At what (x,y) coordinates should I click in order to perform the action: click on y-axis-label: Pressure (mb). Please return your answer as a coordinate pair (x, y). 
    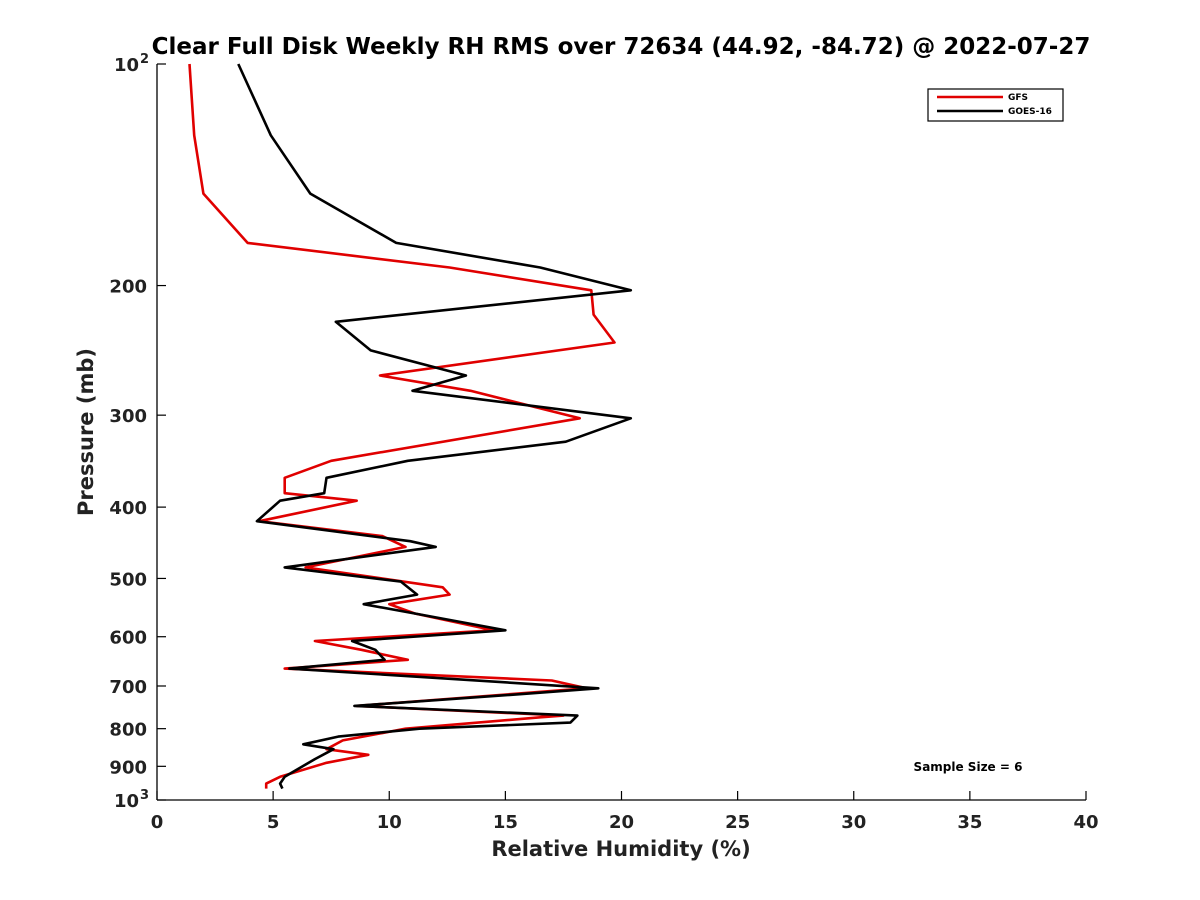
    Looking at the image, I should click on (86, 432).